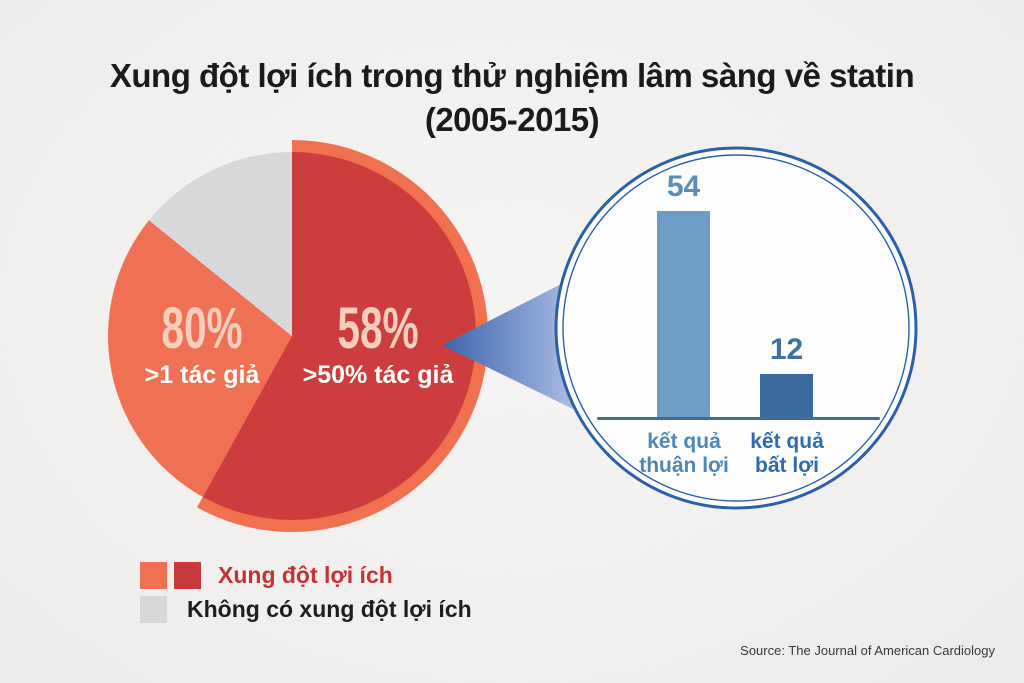 Image resolution: width=1024 pixels, height=683 pixels. I want to click on legend-row-conflict: Xung đột lợi ích, so click(306, 575).